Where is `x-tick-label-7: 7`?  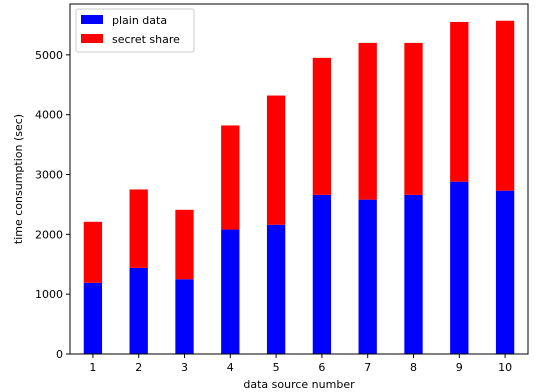 x-tick-label-7: 7 is located at coordinates (367, 367).